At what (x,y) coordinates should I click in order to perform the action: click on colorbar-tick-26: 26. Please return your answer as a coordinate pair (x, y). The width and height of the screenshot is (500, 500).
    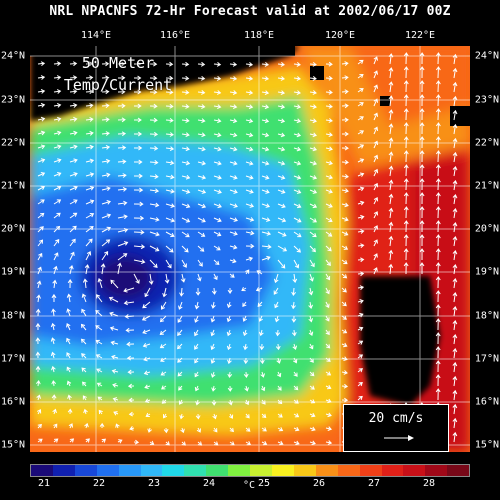
    Looking at the image, I should click on (319, 483).